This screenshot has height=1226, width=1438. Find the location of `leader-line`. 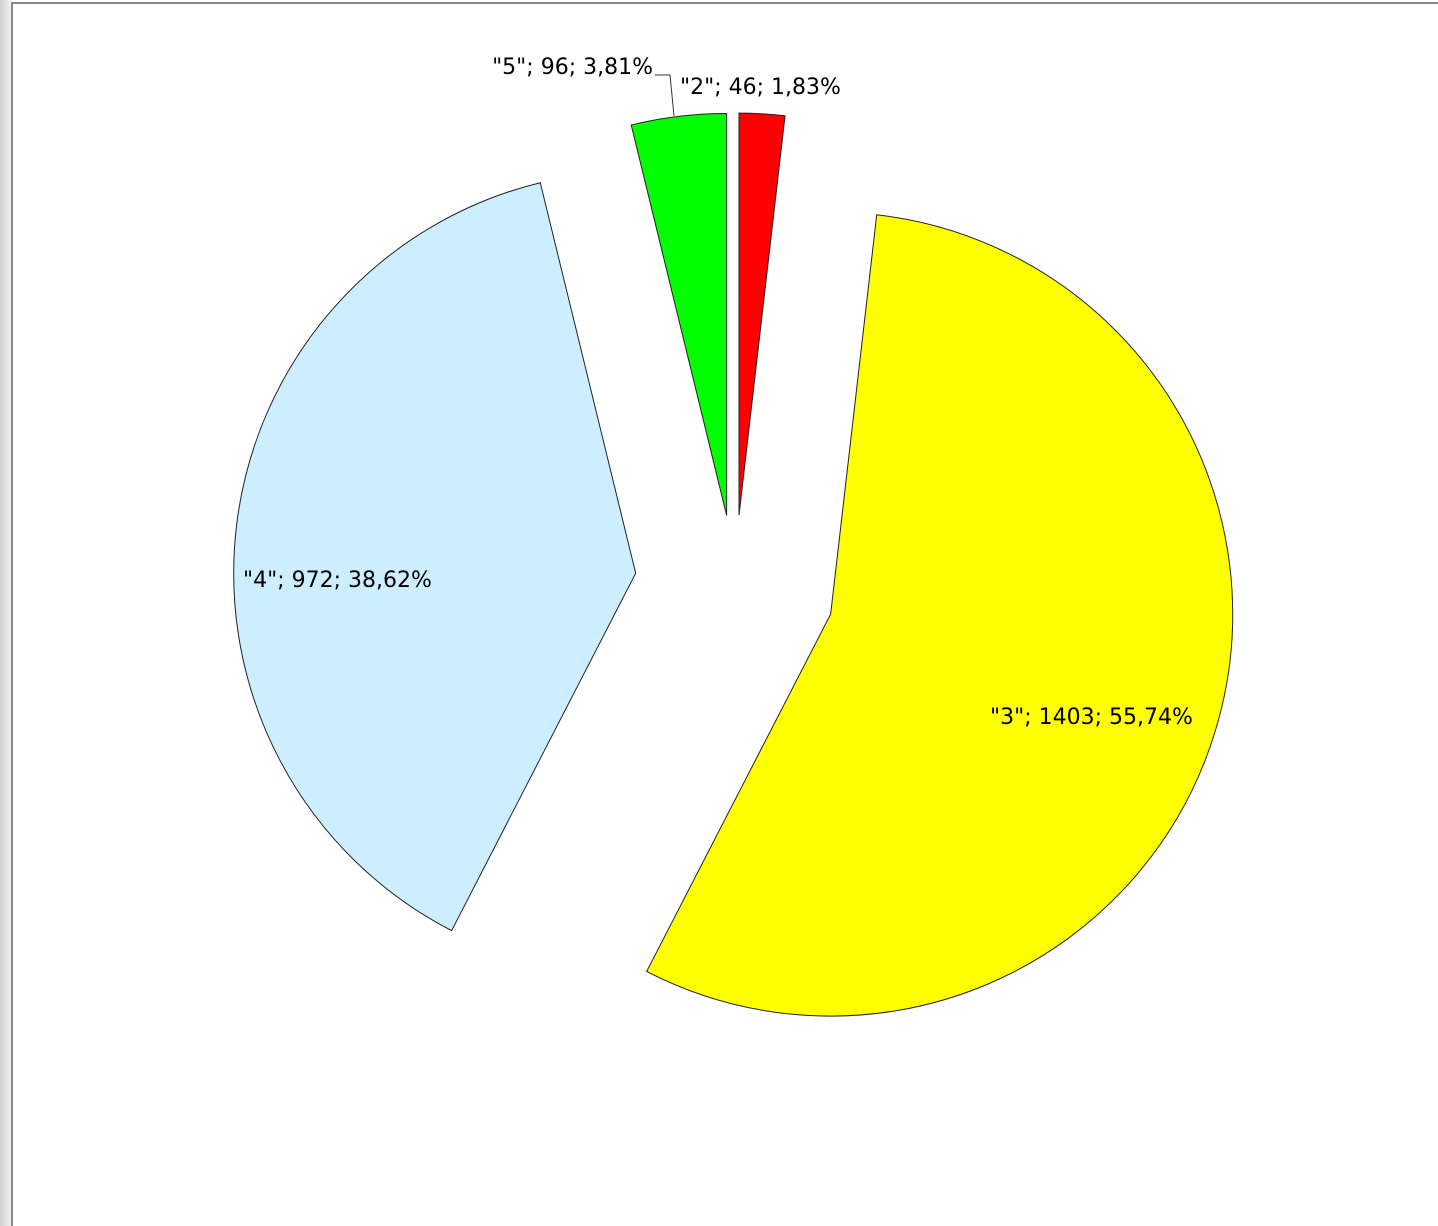

leader-line is located at coordinates (665, 95).